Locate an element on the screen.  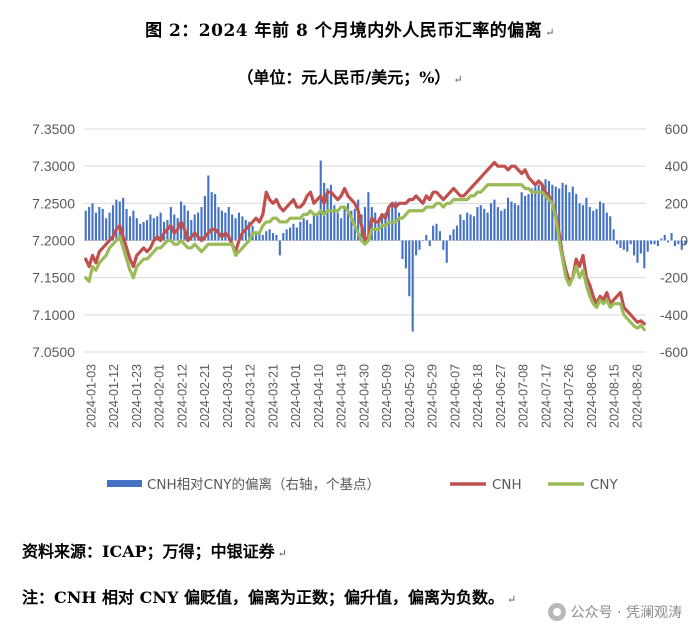
x-axis-tick-label: 2024-01-03 is located at coordinates (91, 396).